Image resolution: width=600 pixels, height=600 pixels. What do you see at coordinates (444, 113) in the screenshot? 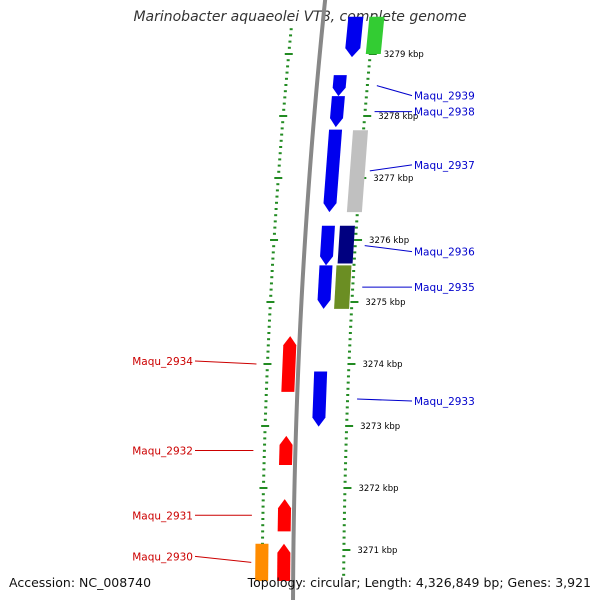
I see `gene-label: Maqu_2938` at bounding box center [444, 113].